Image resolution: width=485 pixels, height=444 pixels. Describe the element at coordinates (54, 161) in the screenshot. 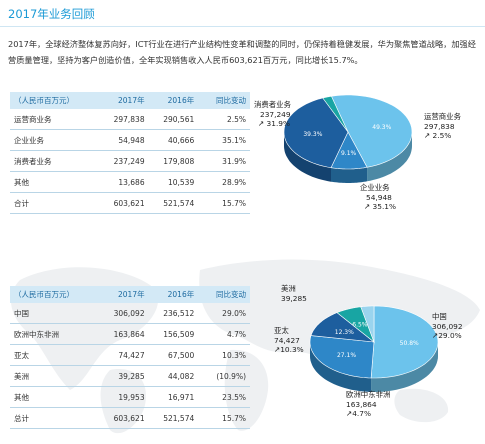

I see `row-label: 消费者业务` at that location.